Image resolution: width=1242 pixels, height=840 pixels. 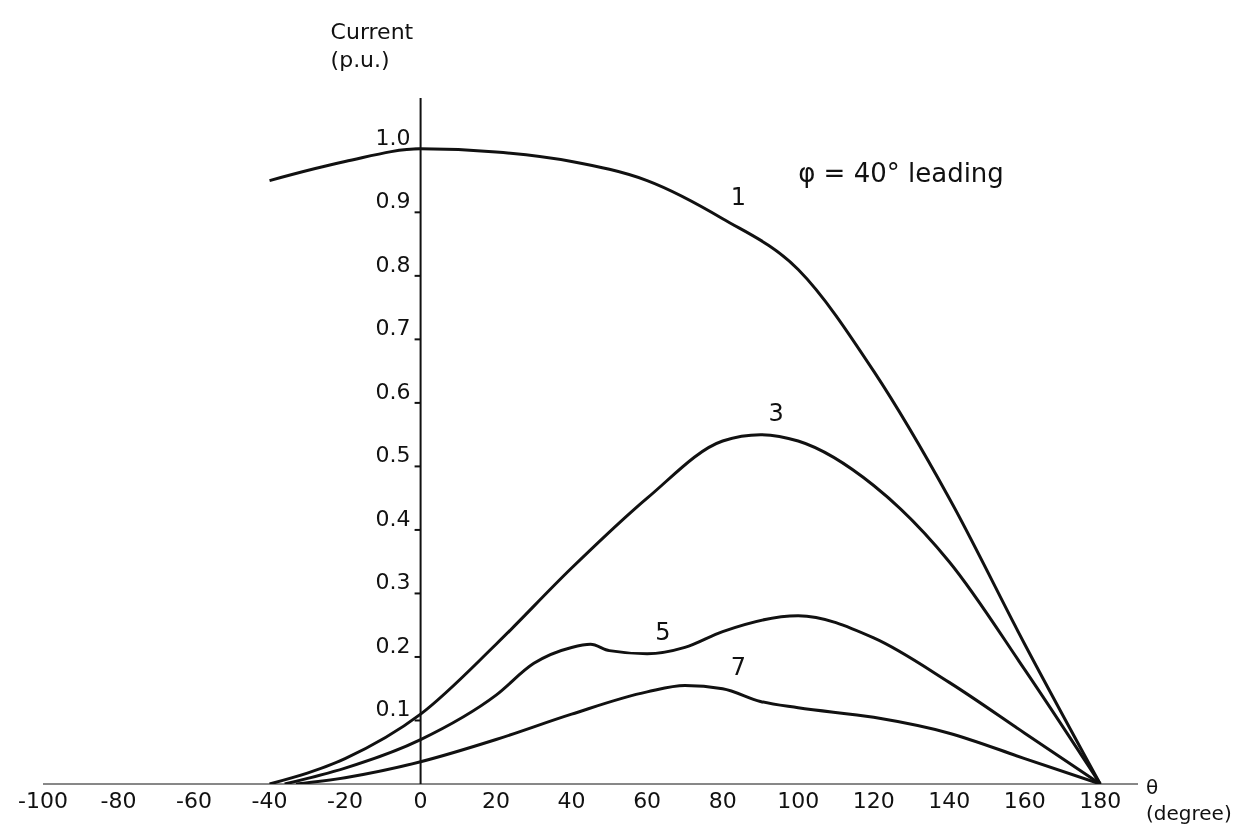 I want to click on x-tick-label: -100, so click(x=43, y=800).